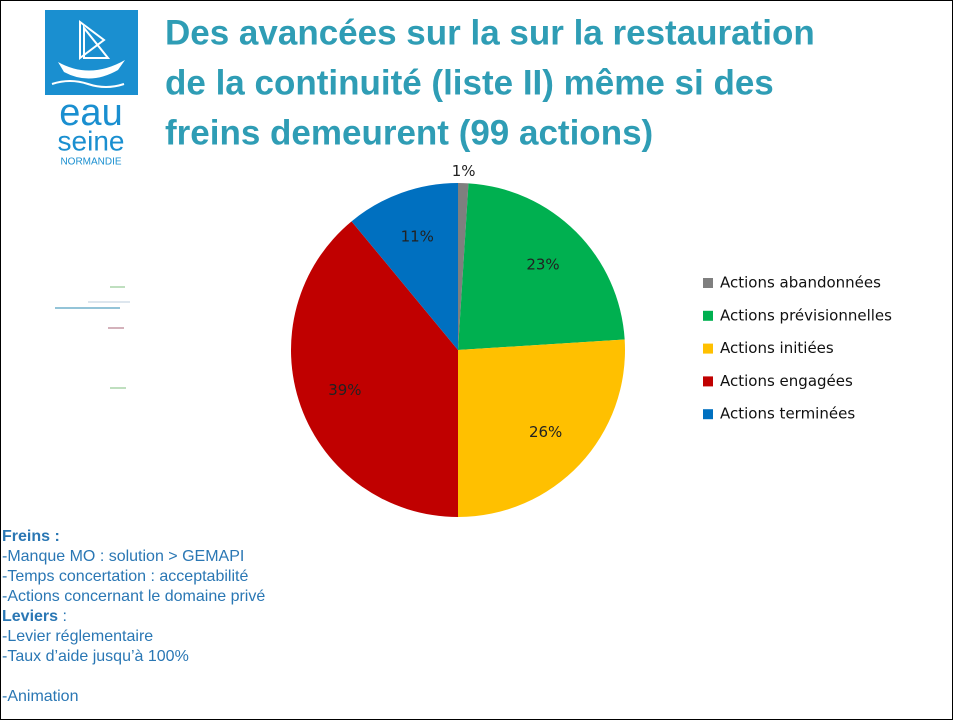  I want to click on legend-label: Actions engagées, so click(786, 381).